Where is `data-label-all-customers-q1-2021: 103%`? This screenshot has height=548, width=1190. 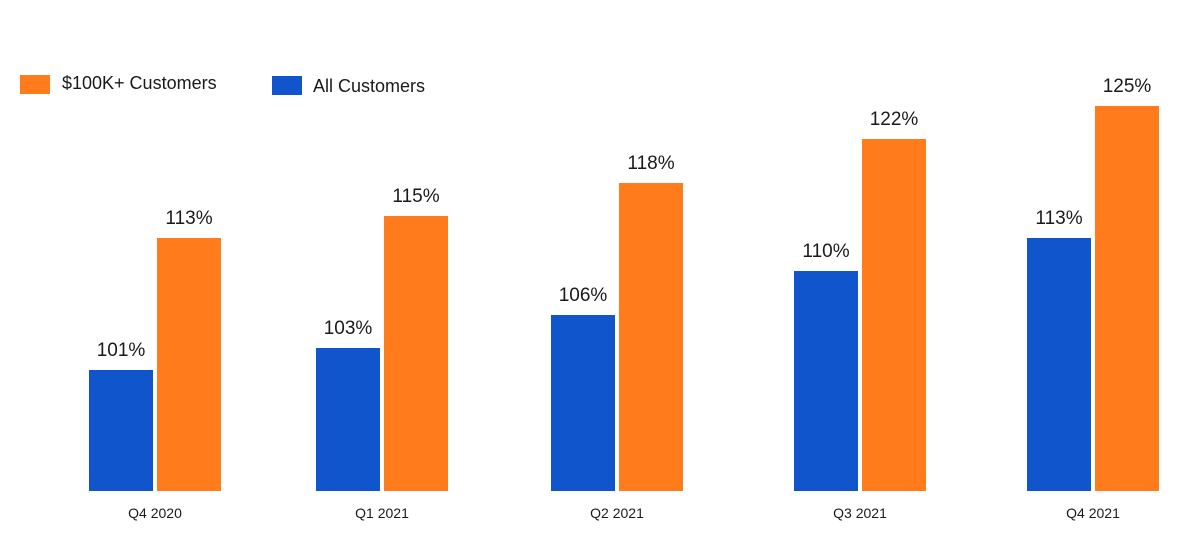
data-label-all-customers-q1-2021: 103% is located at coordinates (348, 328).